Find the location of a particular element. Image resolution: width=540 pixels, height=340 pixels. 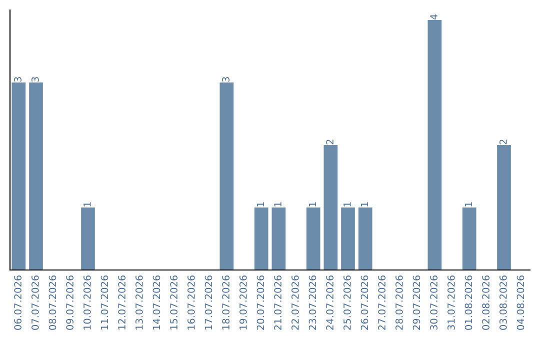

x-tick-label: 10.07.2026 is located at coordinates (87, 302).